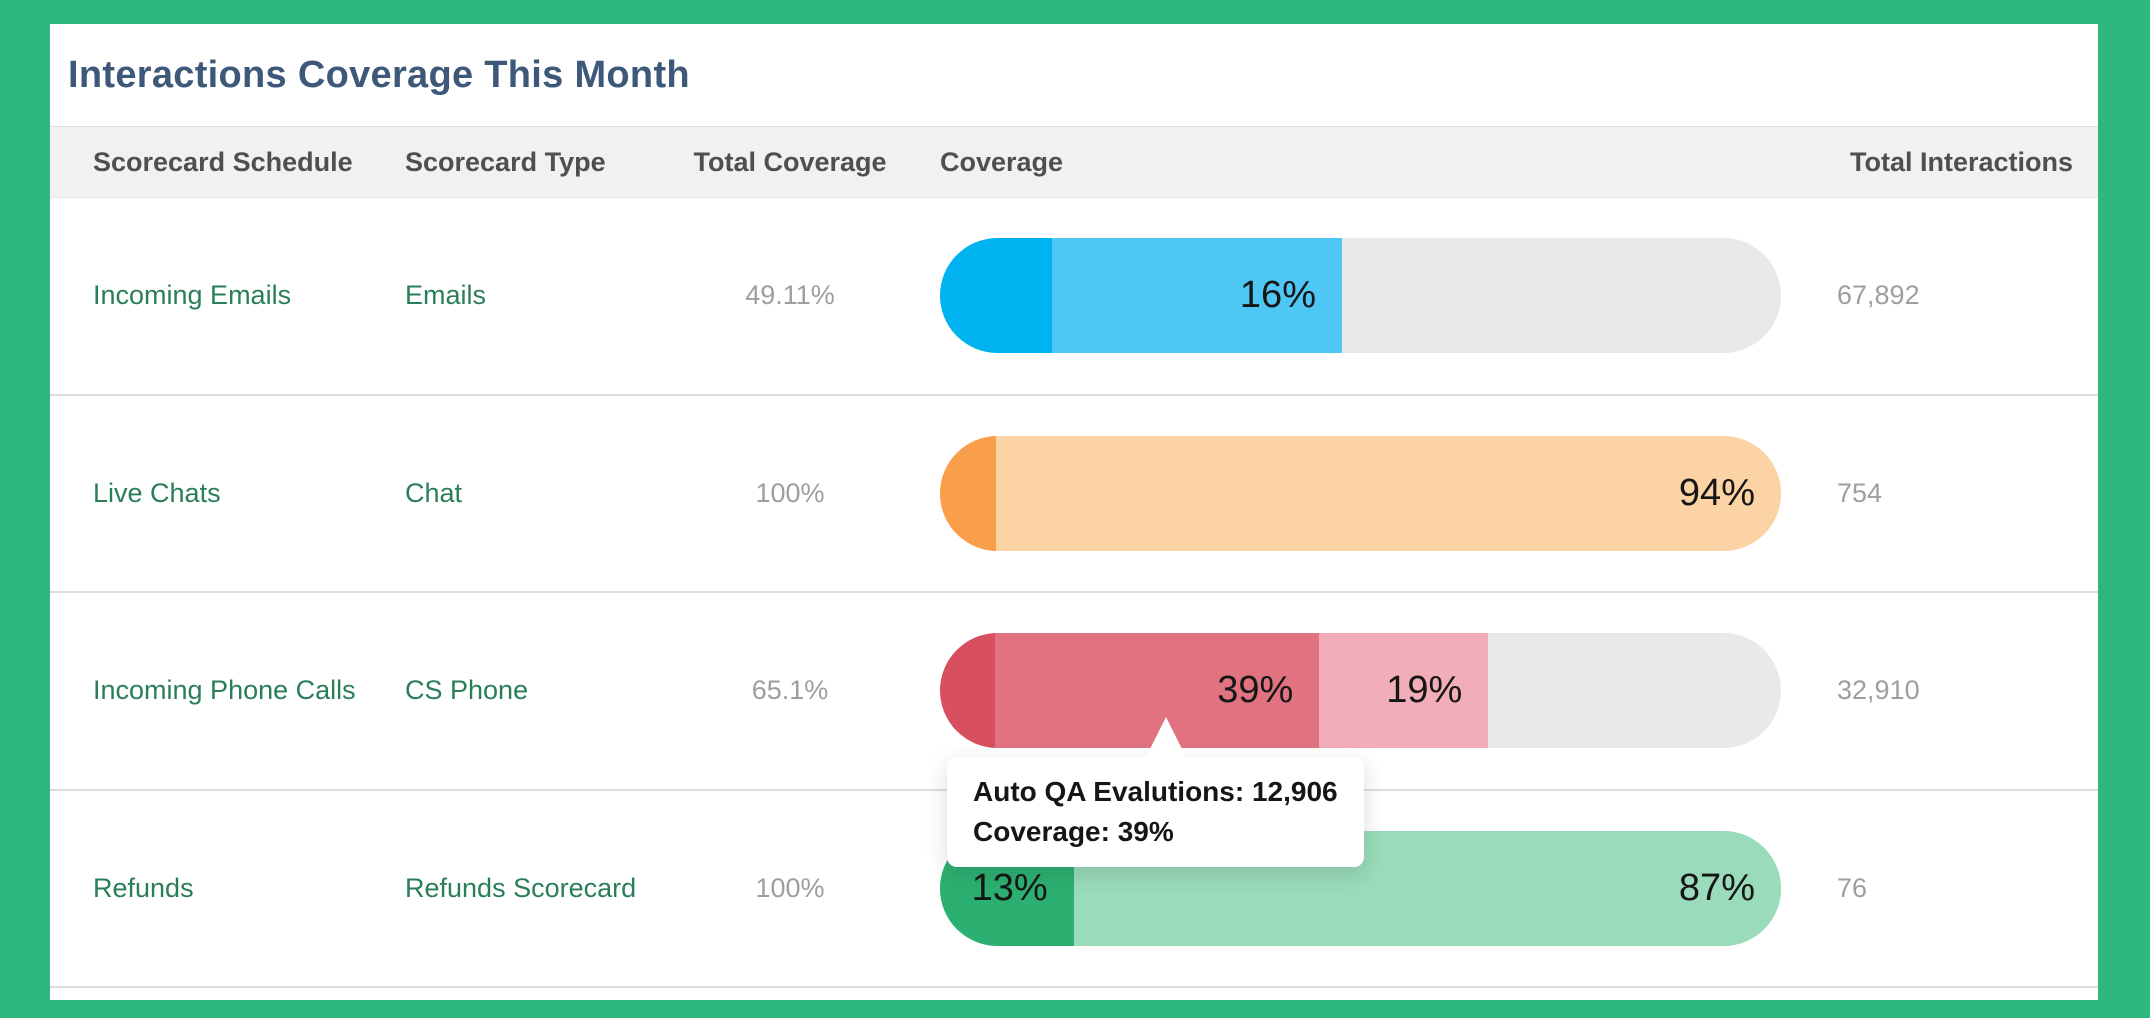  What do you see at coordinates (467, 690) in the screenshot?
I see `scorecard-type-link: CS Phone` at bounding box center [467, 690].